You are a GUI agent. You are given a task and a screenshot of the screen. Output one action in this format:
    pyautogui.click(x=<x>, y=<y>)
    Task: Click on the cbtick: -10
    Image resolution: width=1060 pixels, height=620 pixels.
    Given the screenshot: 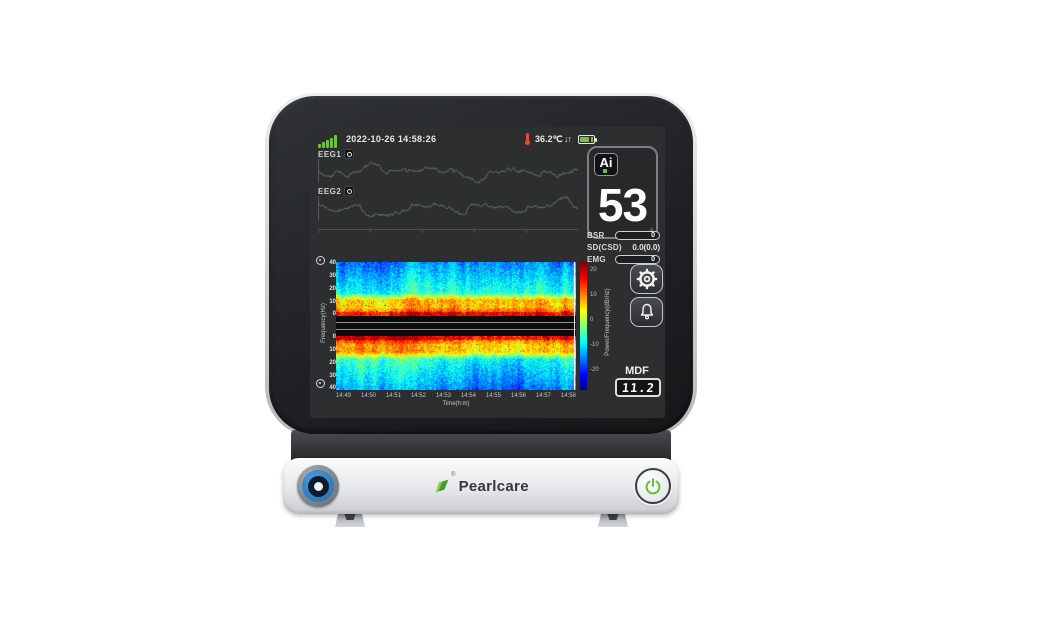 What is the action you would take?
    pyautogui.click(x=594, y=345)
    